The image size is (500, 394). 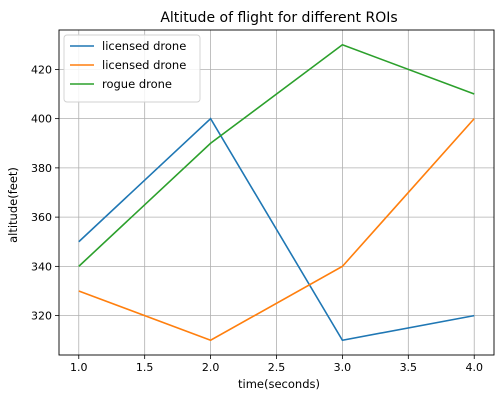 I want to click on chart-title: Altitude of flight for different ROIs, so click(x=278, y=18).